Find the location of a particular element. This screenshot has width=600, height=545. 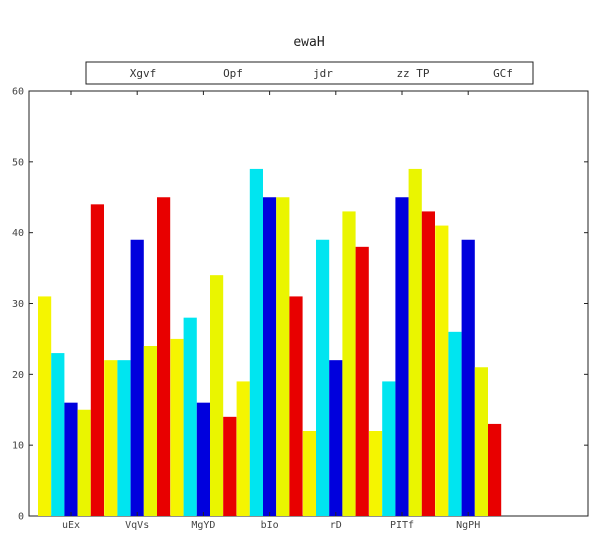

x-tick-label: uEx is located at coordinates (71, 525).